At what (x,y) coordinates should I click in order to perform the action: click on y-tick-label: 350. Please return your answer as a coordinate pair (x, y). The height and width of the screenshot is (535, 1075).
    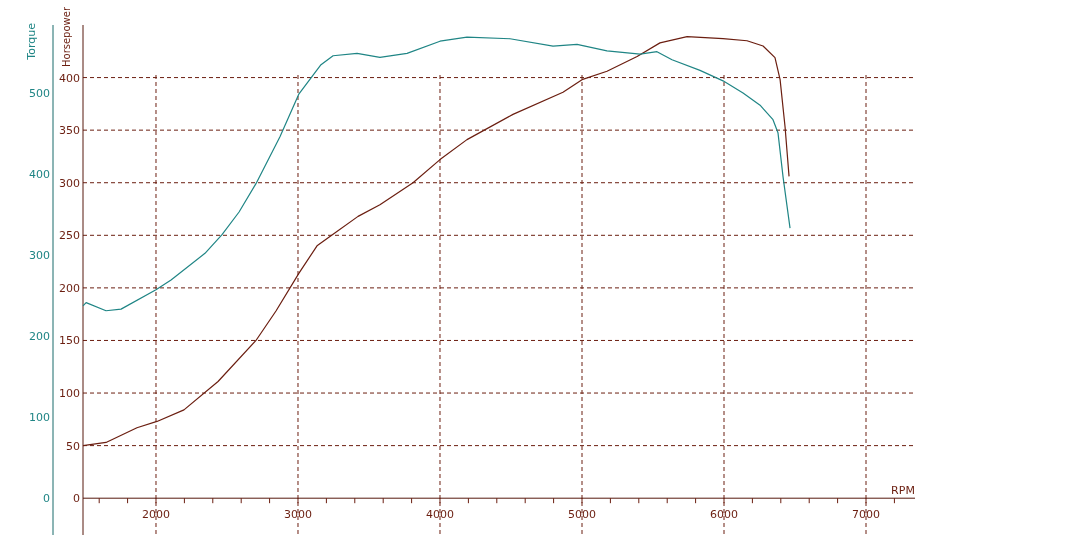
    Looking at the image, I should click on (69, 131).